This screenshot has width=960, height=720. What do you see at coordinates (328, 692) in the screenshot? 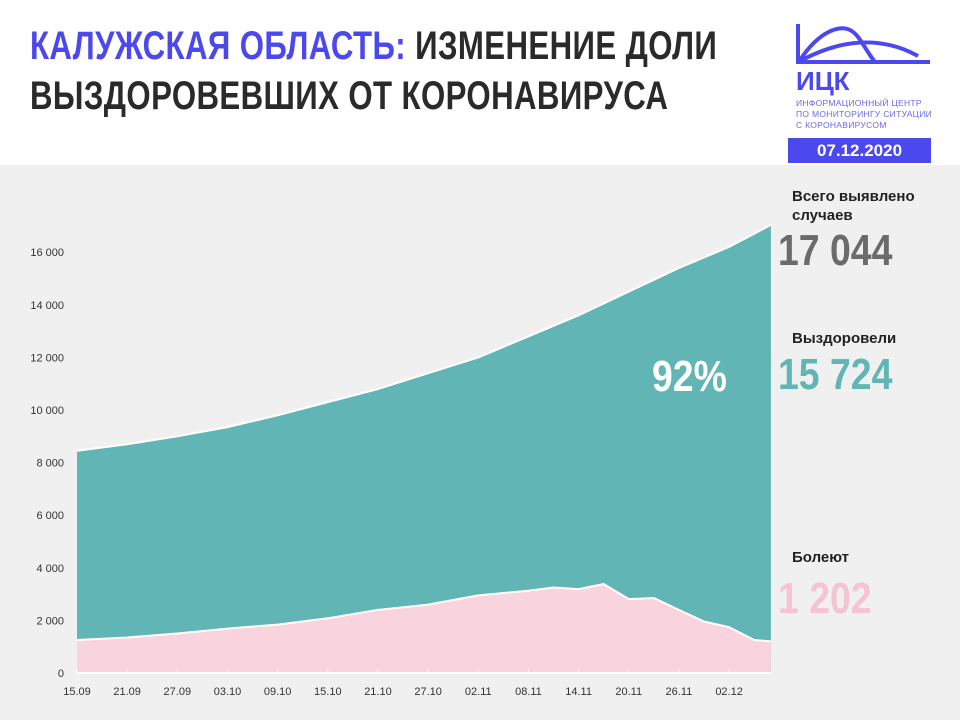
I see `x-tick-label: 15.10` at bounding box center [328, 692].